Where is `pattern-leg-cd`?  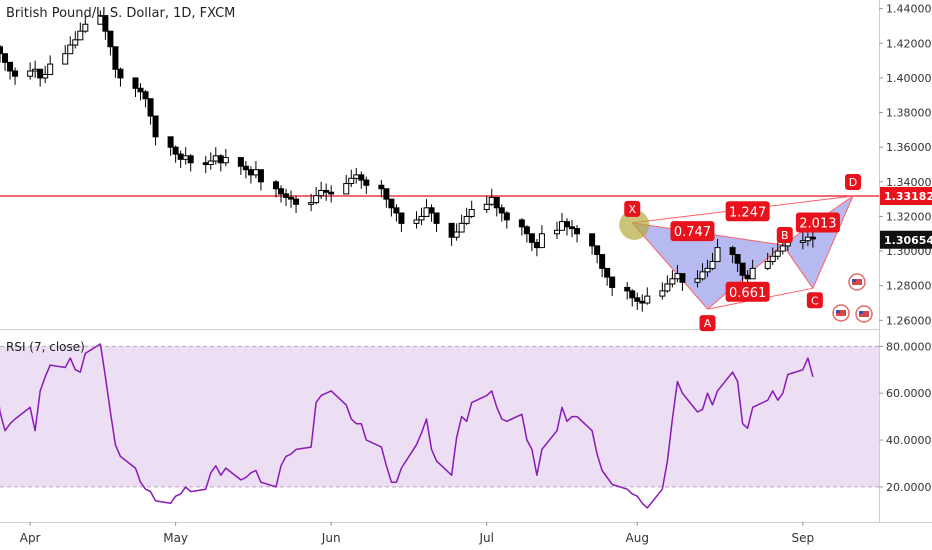
pattern-leg-cd is located at coordinates (833, 242).